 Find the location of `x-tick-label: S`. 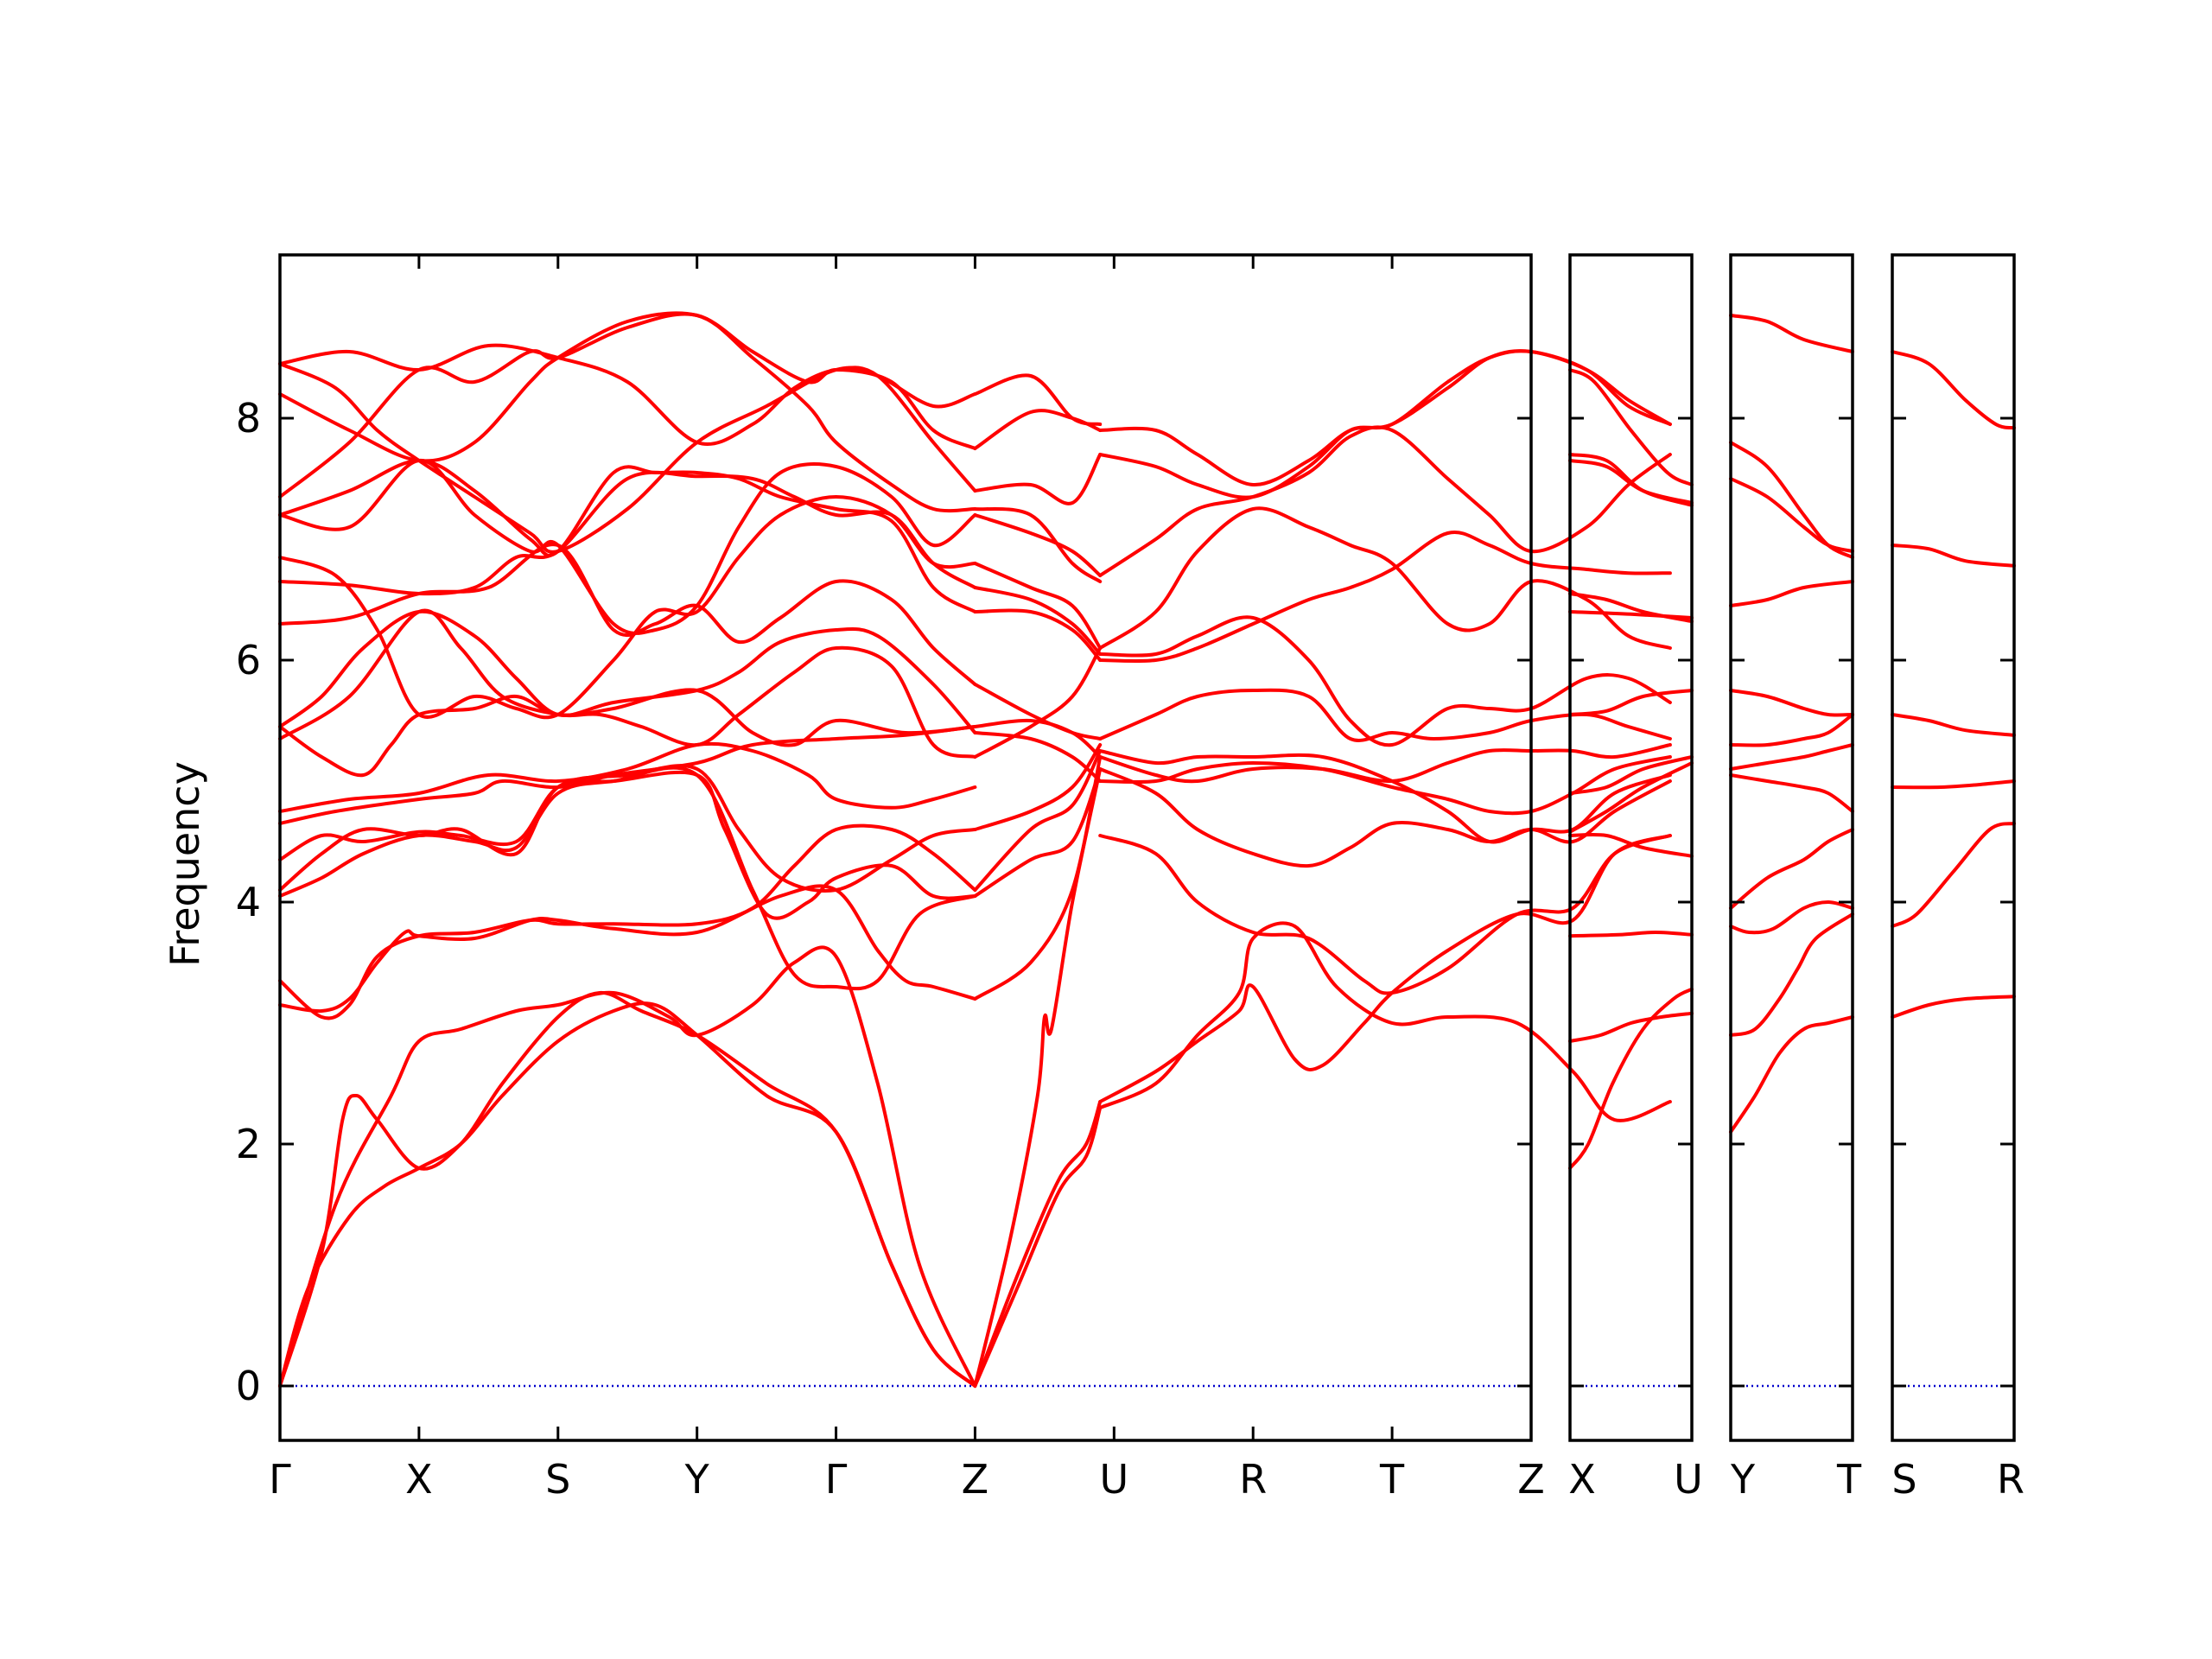

x-tick-label: S is located at coordinates (1903, 1479).